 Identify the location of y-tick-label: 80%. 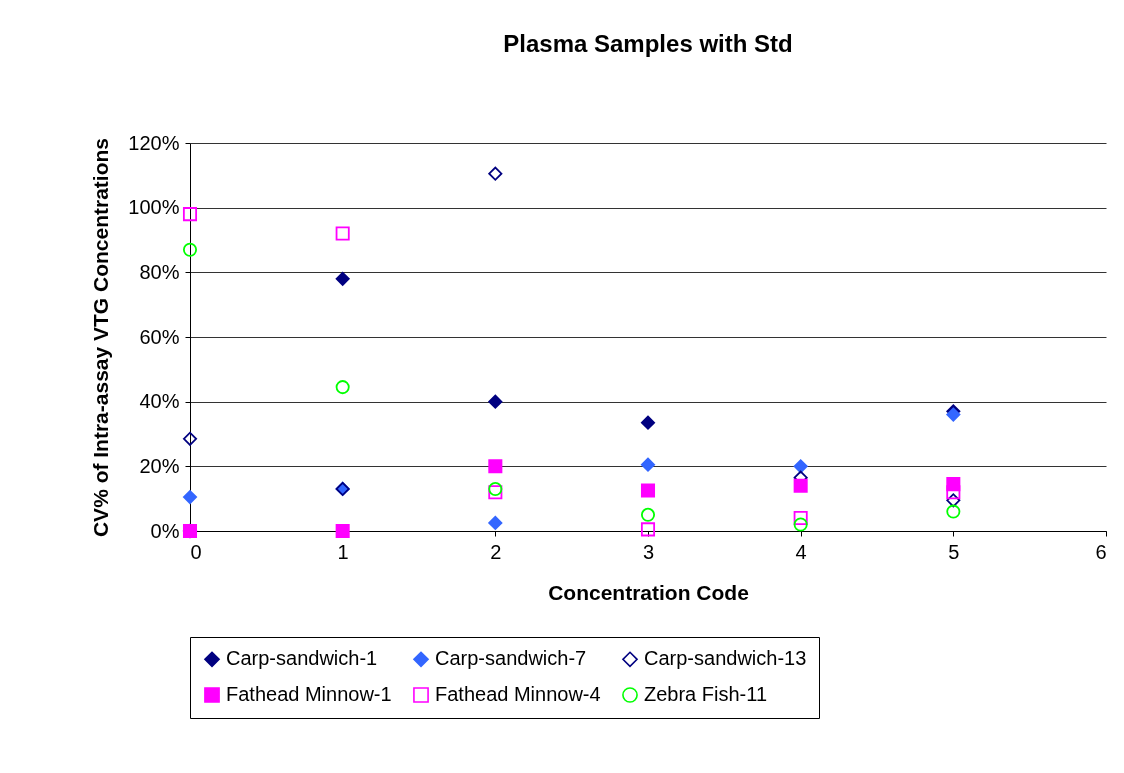
(159, 271).